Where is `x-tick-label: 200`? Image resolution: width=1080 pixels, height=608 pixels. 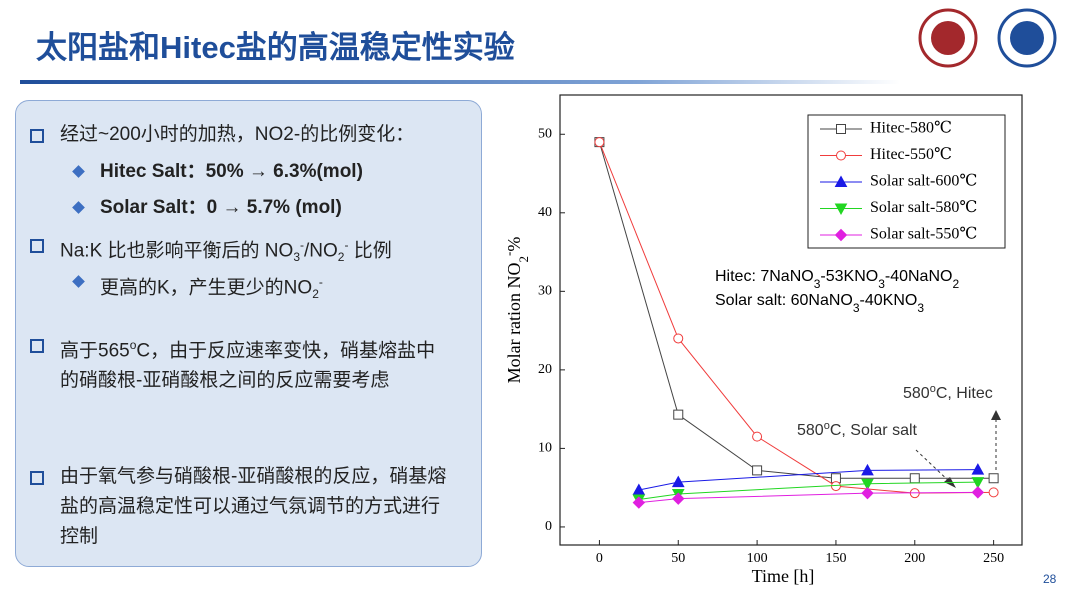
x-tick-label: 200 is located at coordinates (914, 558).